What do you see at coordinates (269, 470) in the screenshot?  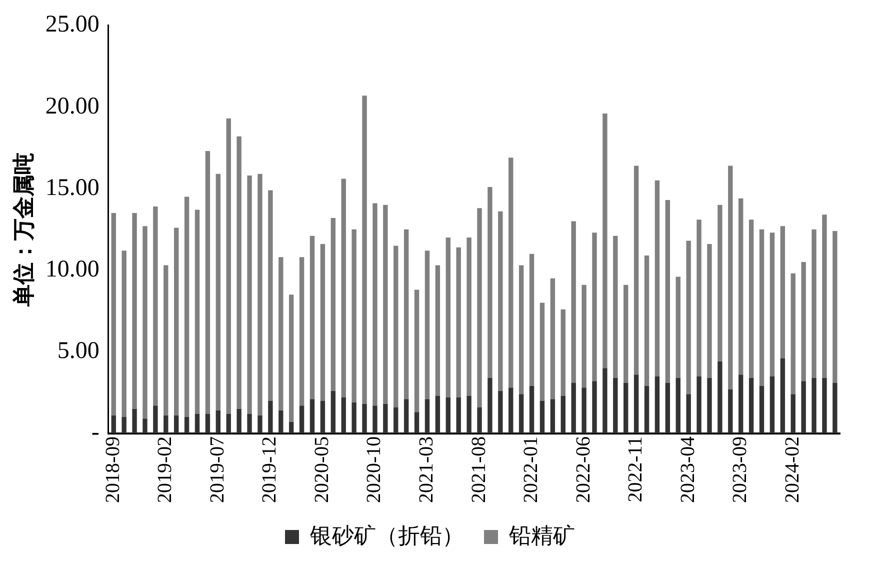 I see `x-tick-label: 2019-12` at bounding box center [269, 470].